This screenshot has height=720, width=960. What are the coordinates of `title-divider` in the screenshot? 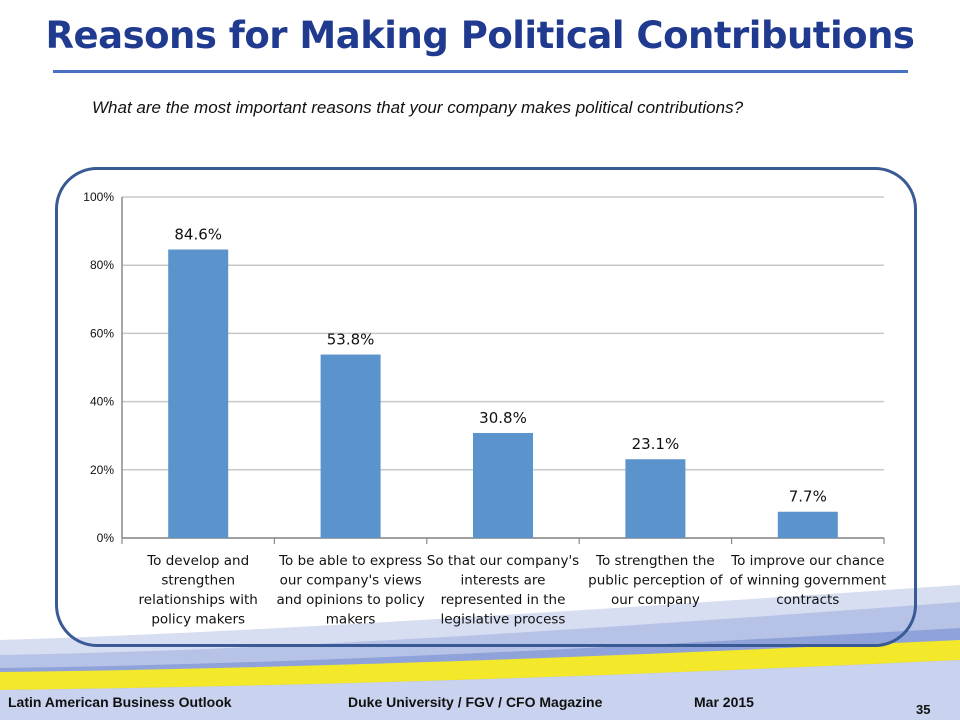 It's located at (480, 71).